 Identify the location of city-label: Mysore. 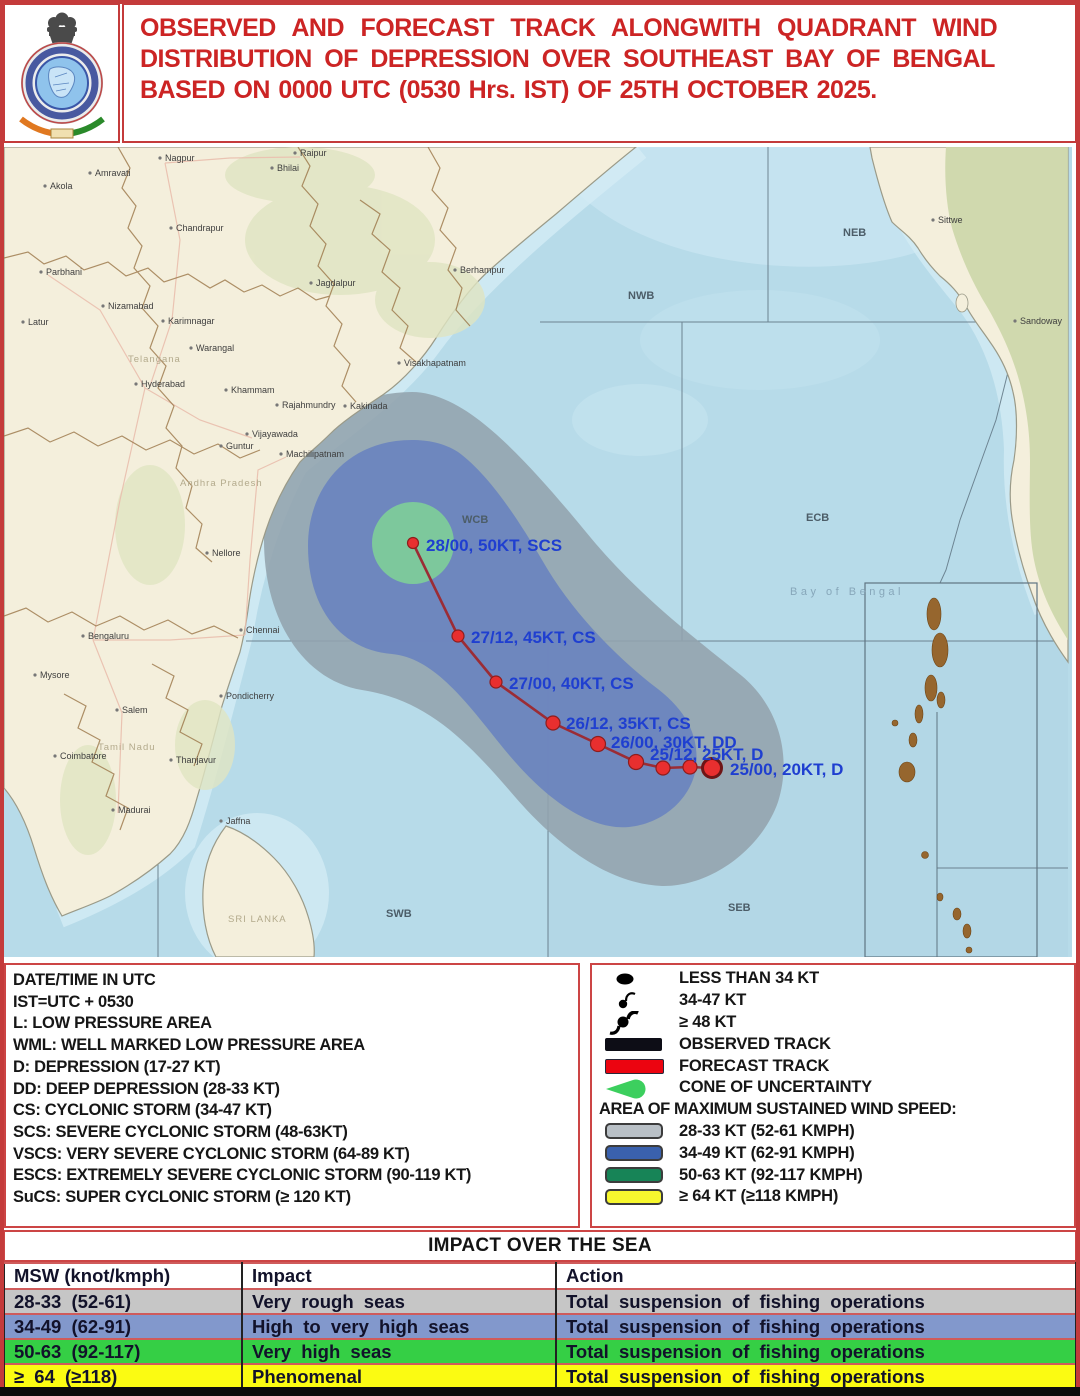
(55, 675).